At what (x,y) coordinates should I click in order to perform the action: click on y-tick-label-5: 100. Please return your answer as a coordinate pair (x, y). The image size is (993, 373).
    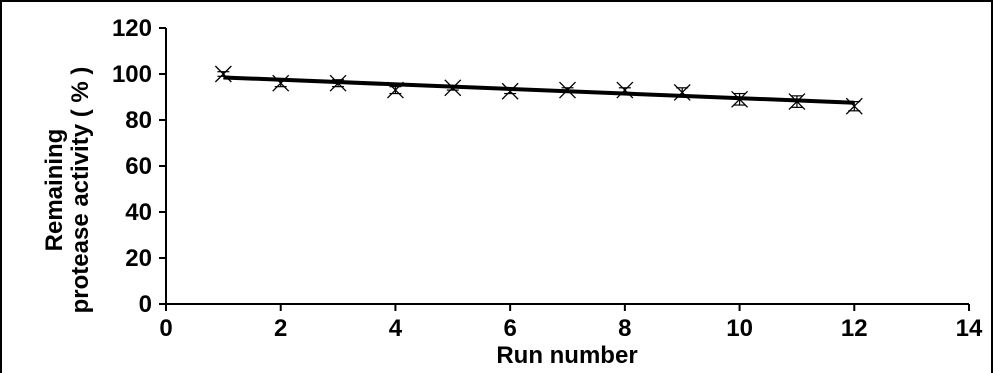
    Looking at the image, I should click on (132, 74).